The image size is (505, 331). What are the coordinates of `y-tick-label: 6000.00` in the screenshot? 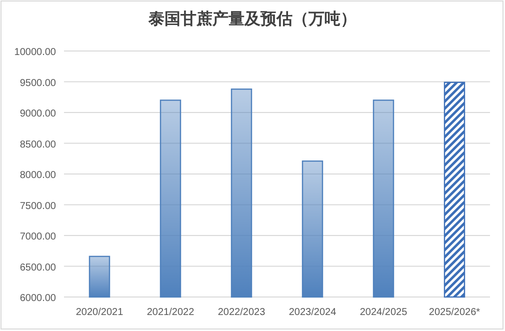 It's located at (38, 298).